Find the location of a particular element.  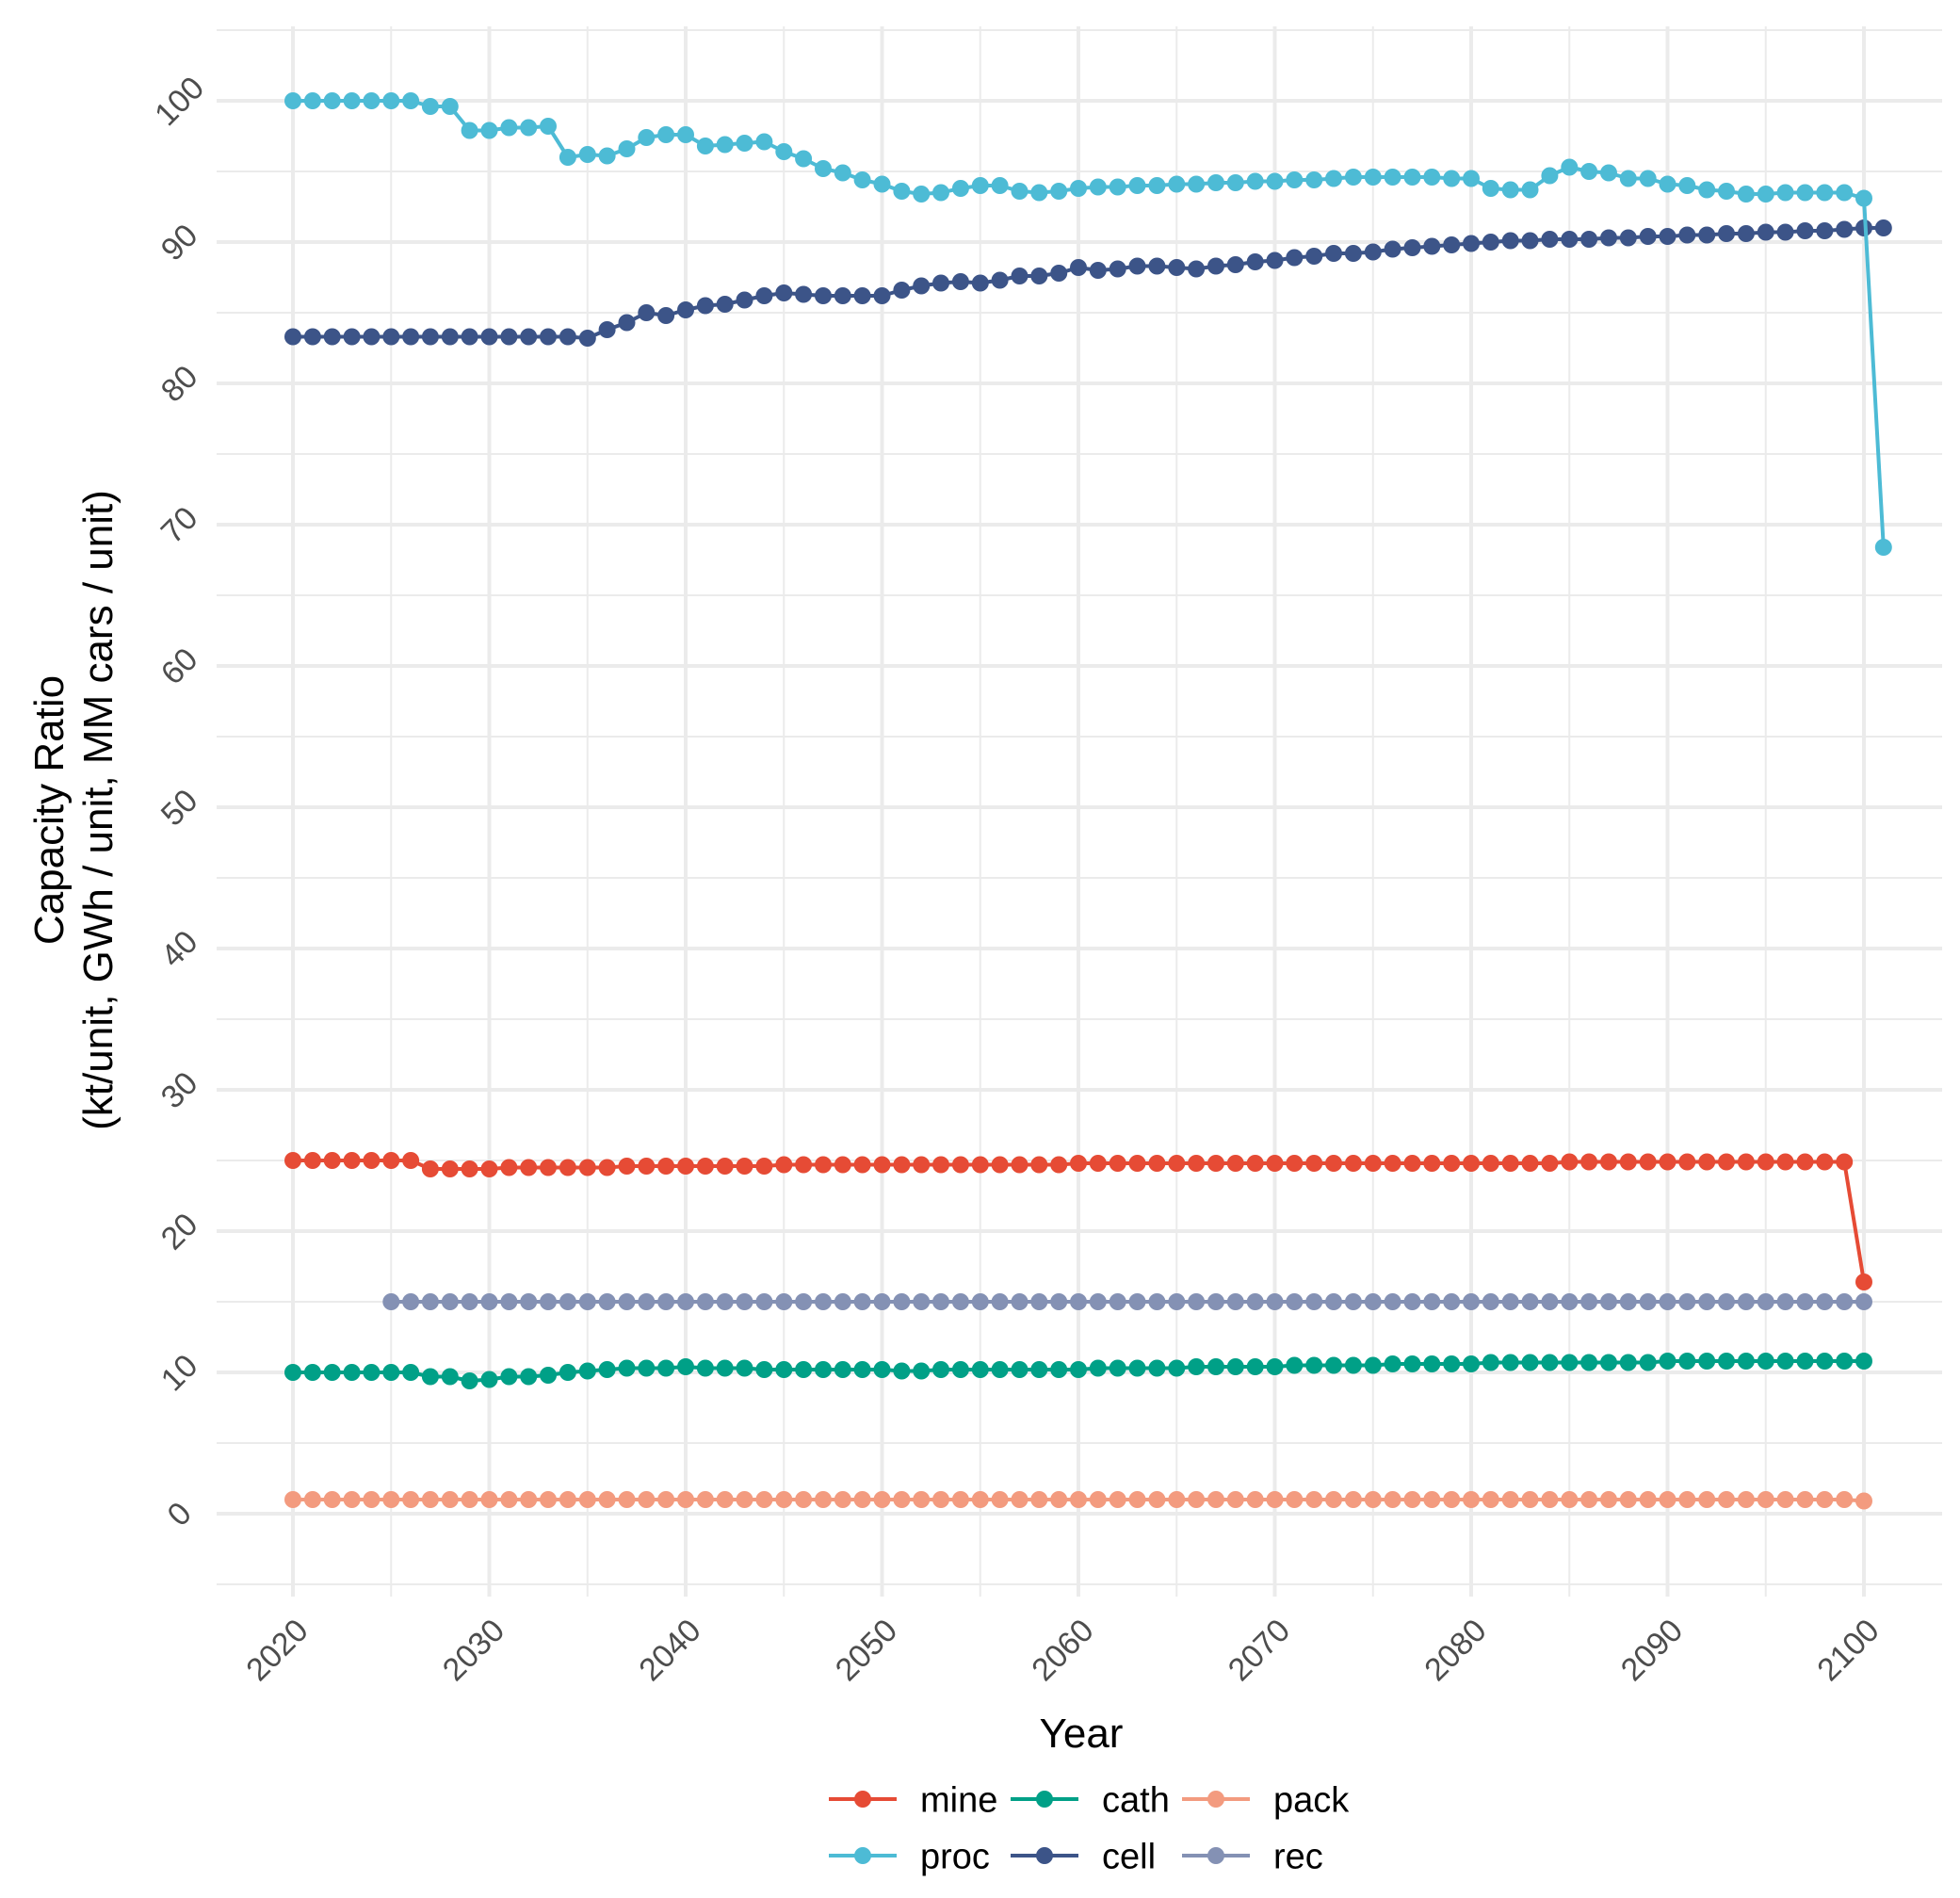

legend-item-pack: pack is located at coordinates (1266, 1800).